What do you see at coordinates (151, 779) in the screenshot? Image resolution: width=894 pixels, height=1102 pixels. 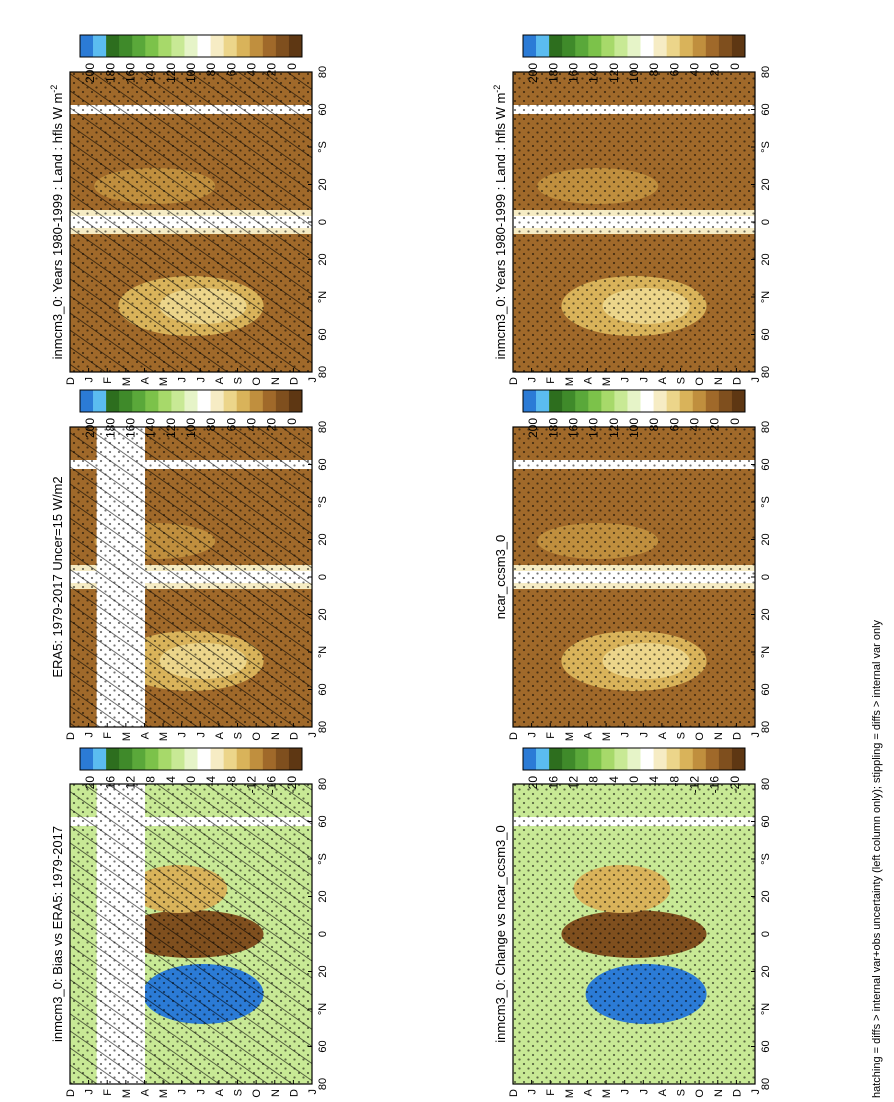 I see `colorbar-label: 8` at bounding box center [151, 779].